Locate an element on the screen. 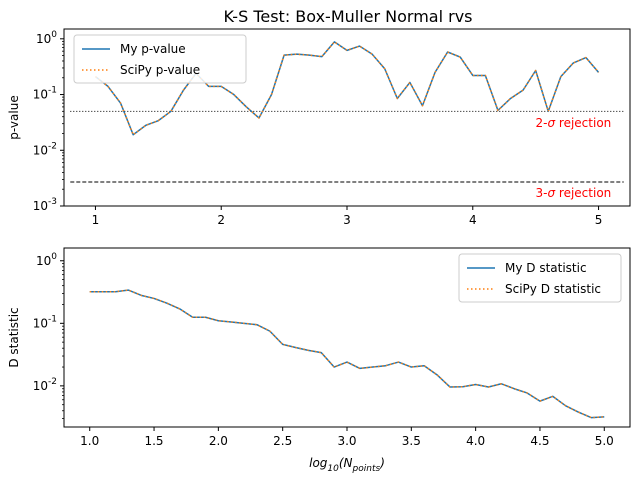  reference-label-1: 3-σ rejection is located at coordinates (574, 193).